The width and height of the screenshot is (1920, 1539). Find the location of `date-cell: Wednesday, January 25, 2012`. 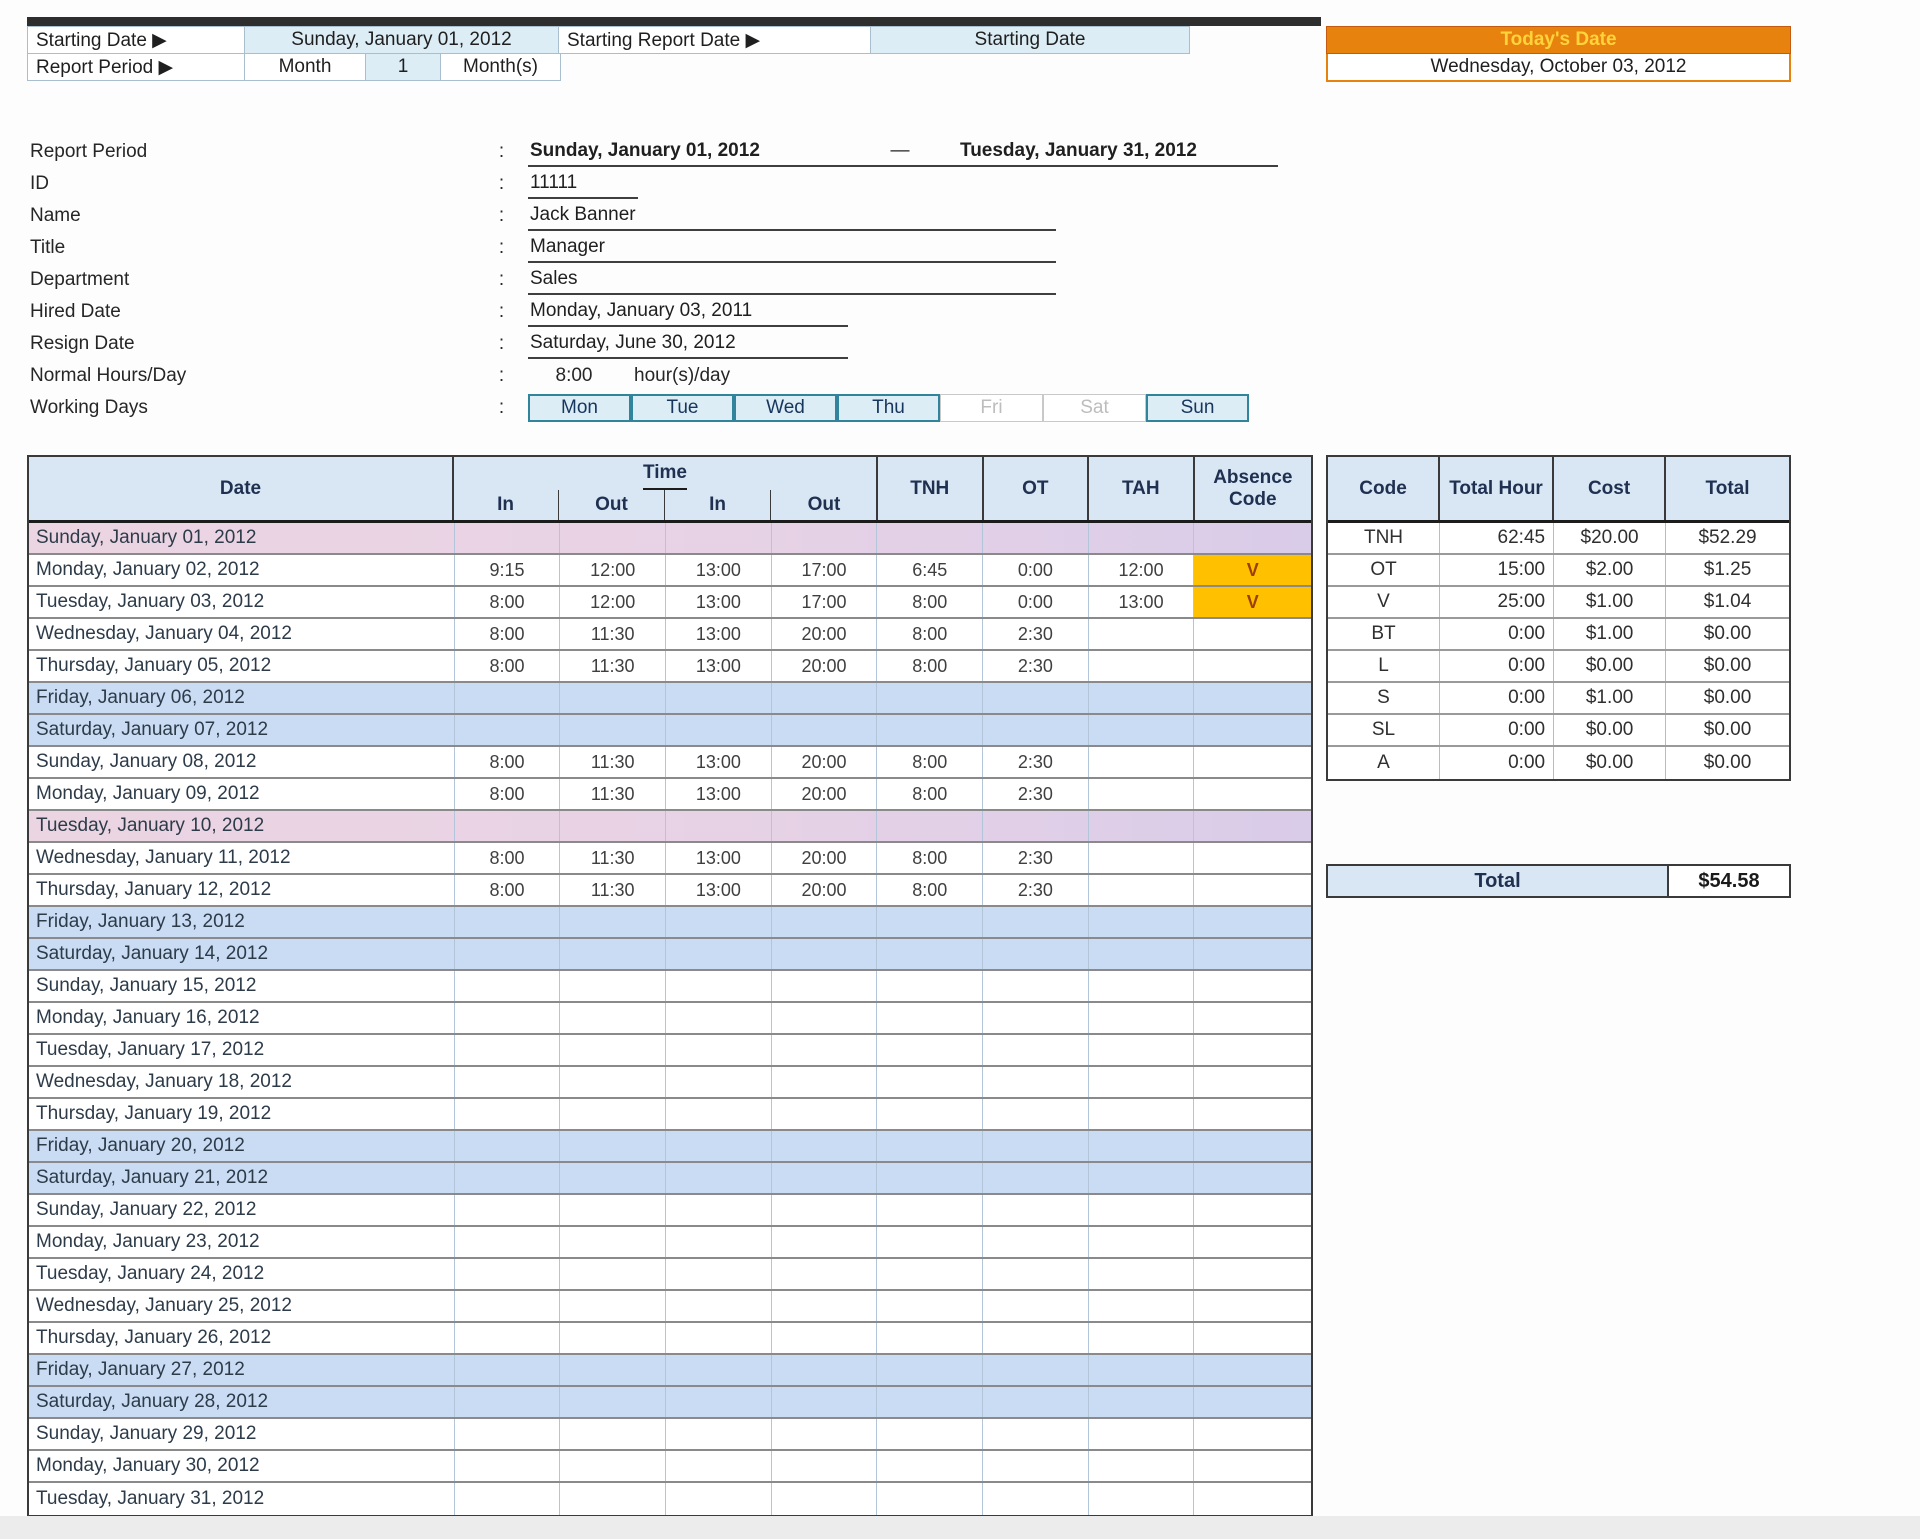

date-cell: Wednesday, January 25, 2012 is located at coordinates (242, 1306).